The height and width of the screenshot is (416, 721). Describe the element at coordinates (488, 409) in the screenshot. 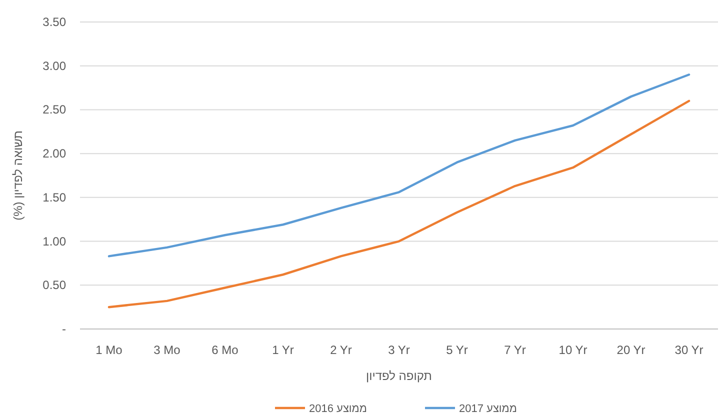

I see `legend-label: ממוצע 2017` at that location.